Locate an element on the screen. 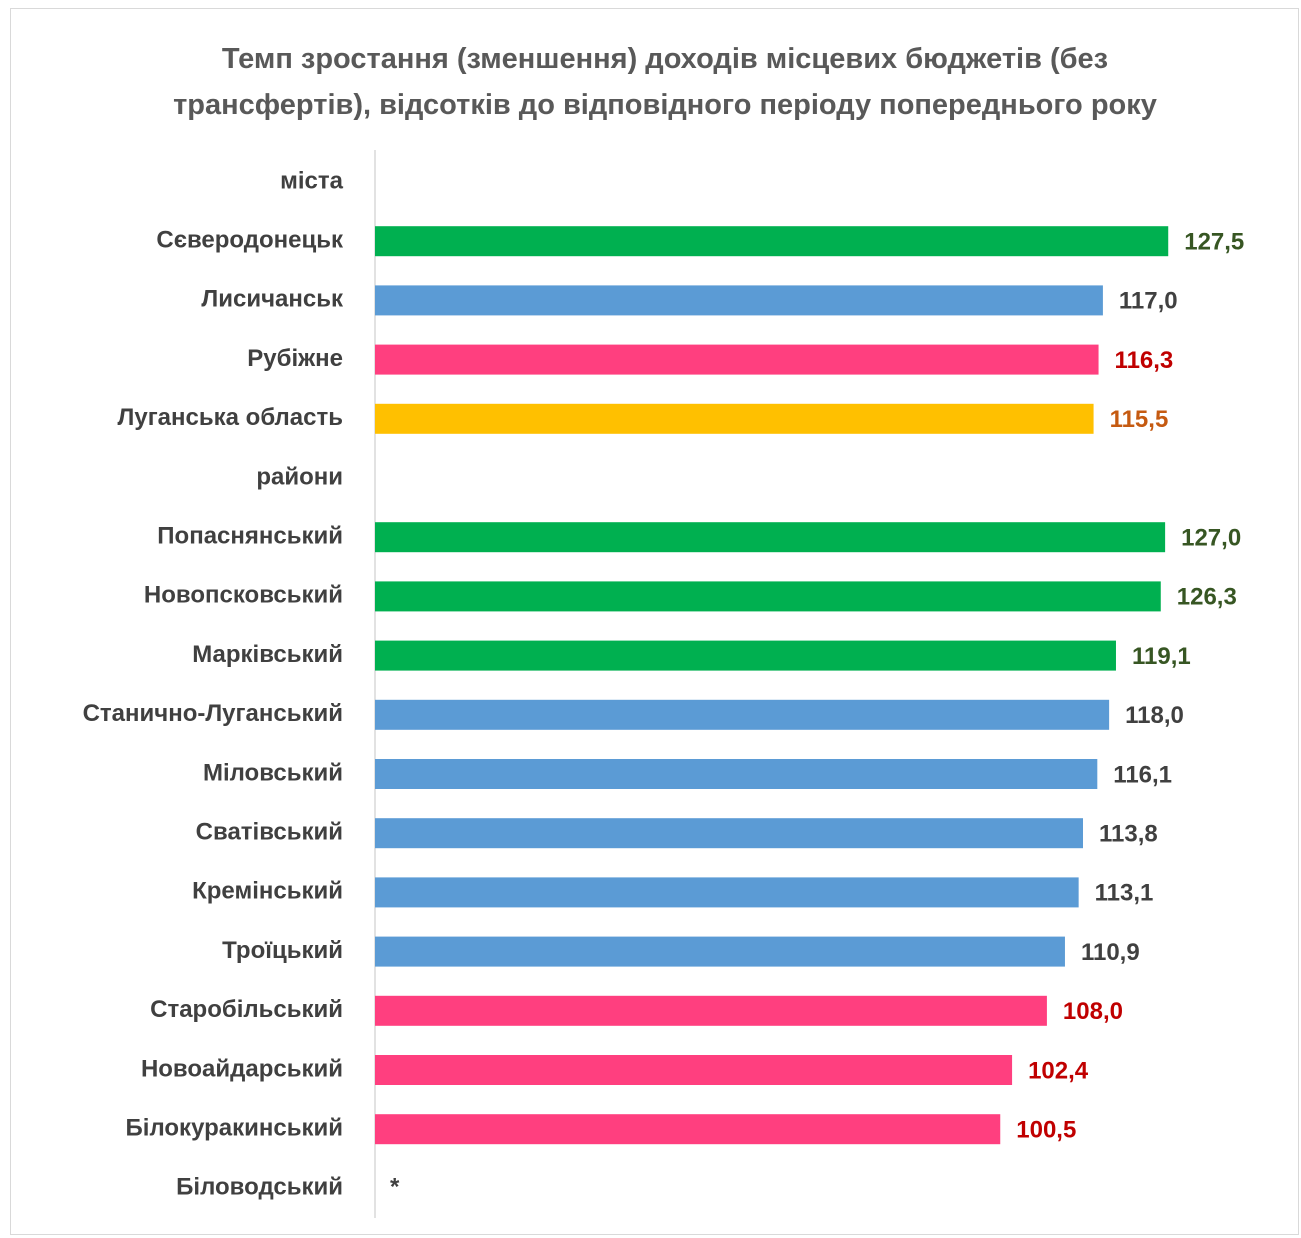 Image resolution: width=1301 pixels, height=1238 pixels. data-label: 127,0 is located at coordinates (1211, 538).